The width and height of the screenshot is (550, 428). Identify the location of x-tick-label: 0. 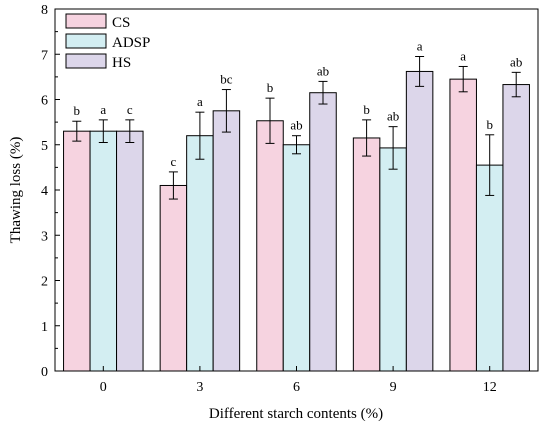
(103, 387).